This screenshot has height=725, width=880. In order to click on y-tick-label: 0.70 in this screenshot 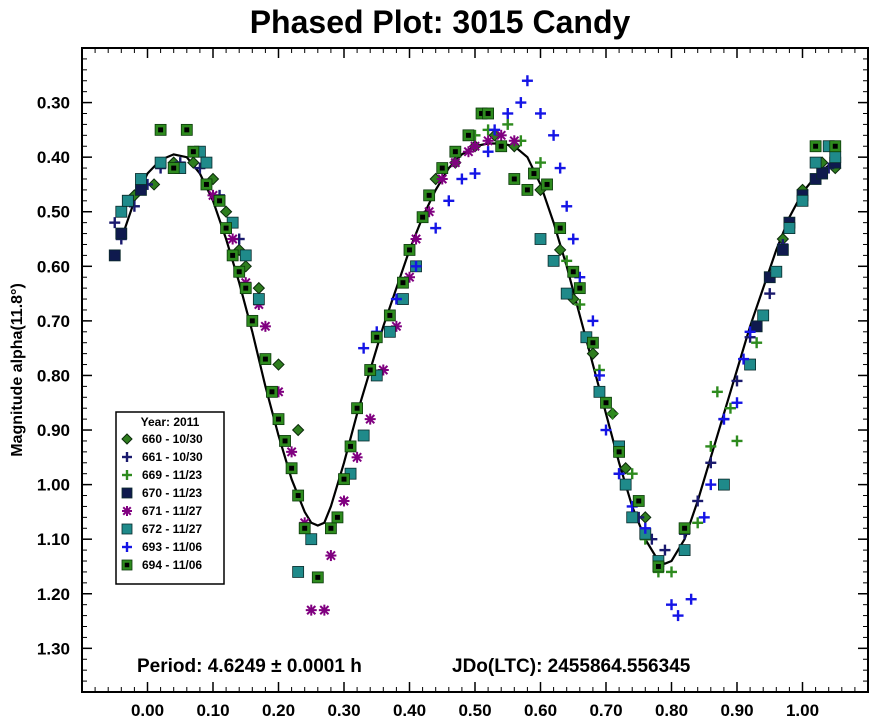, I will do `click(53, 321)`.